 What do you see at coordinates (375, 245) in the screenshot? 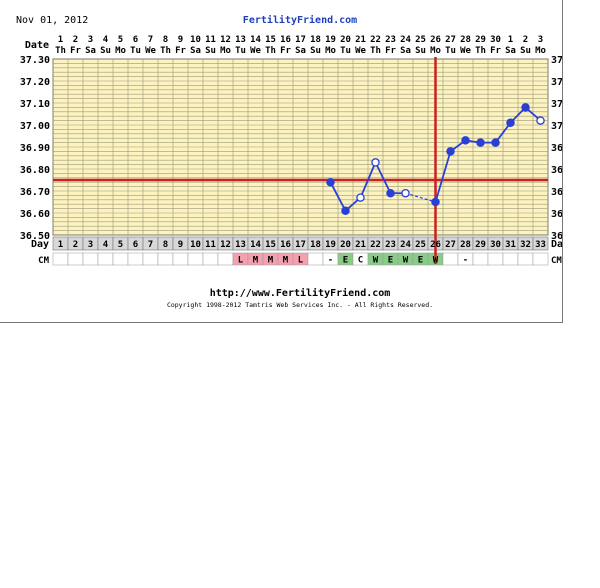
I see `cycle-day-label: 22` at bounding box center [375, 245].